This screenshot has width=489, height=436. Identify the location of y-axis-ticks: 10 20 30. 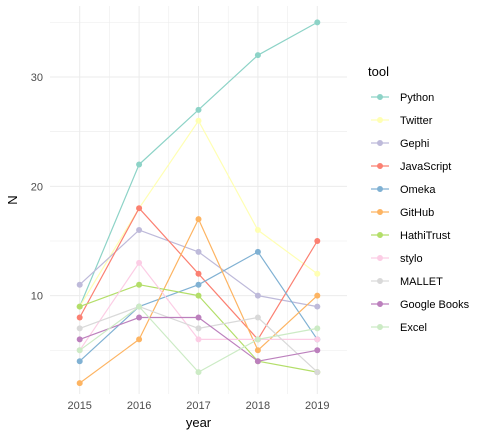
(37, 187).